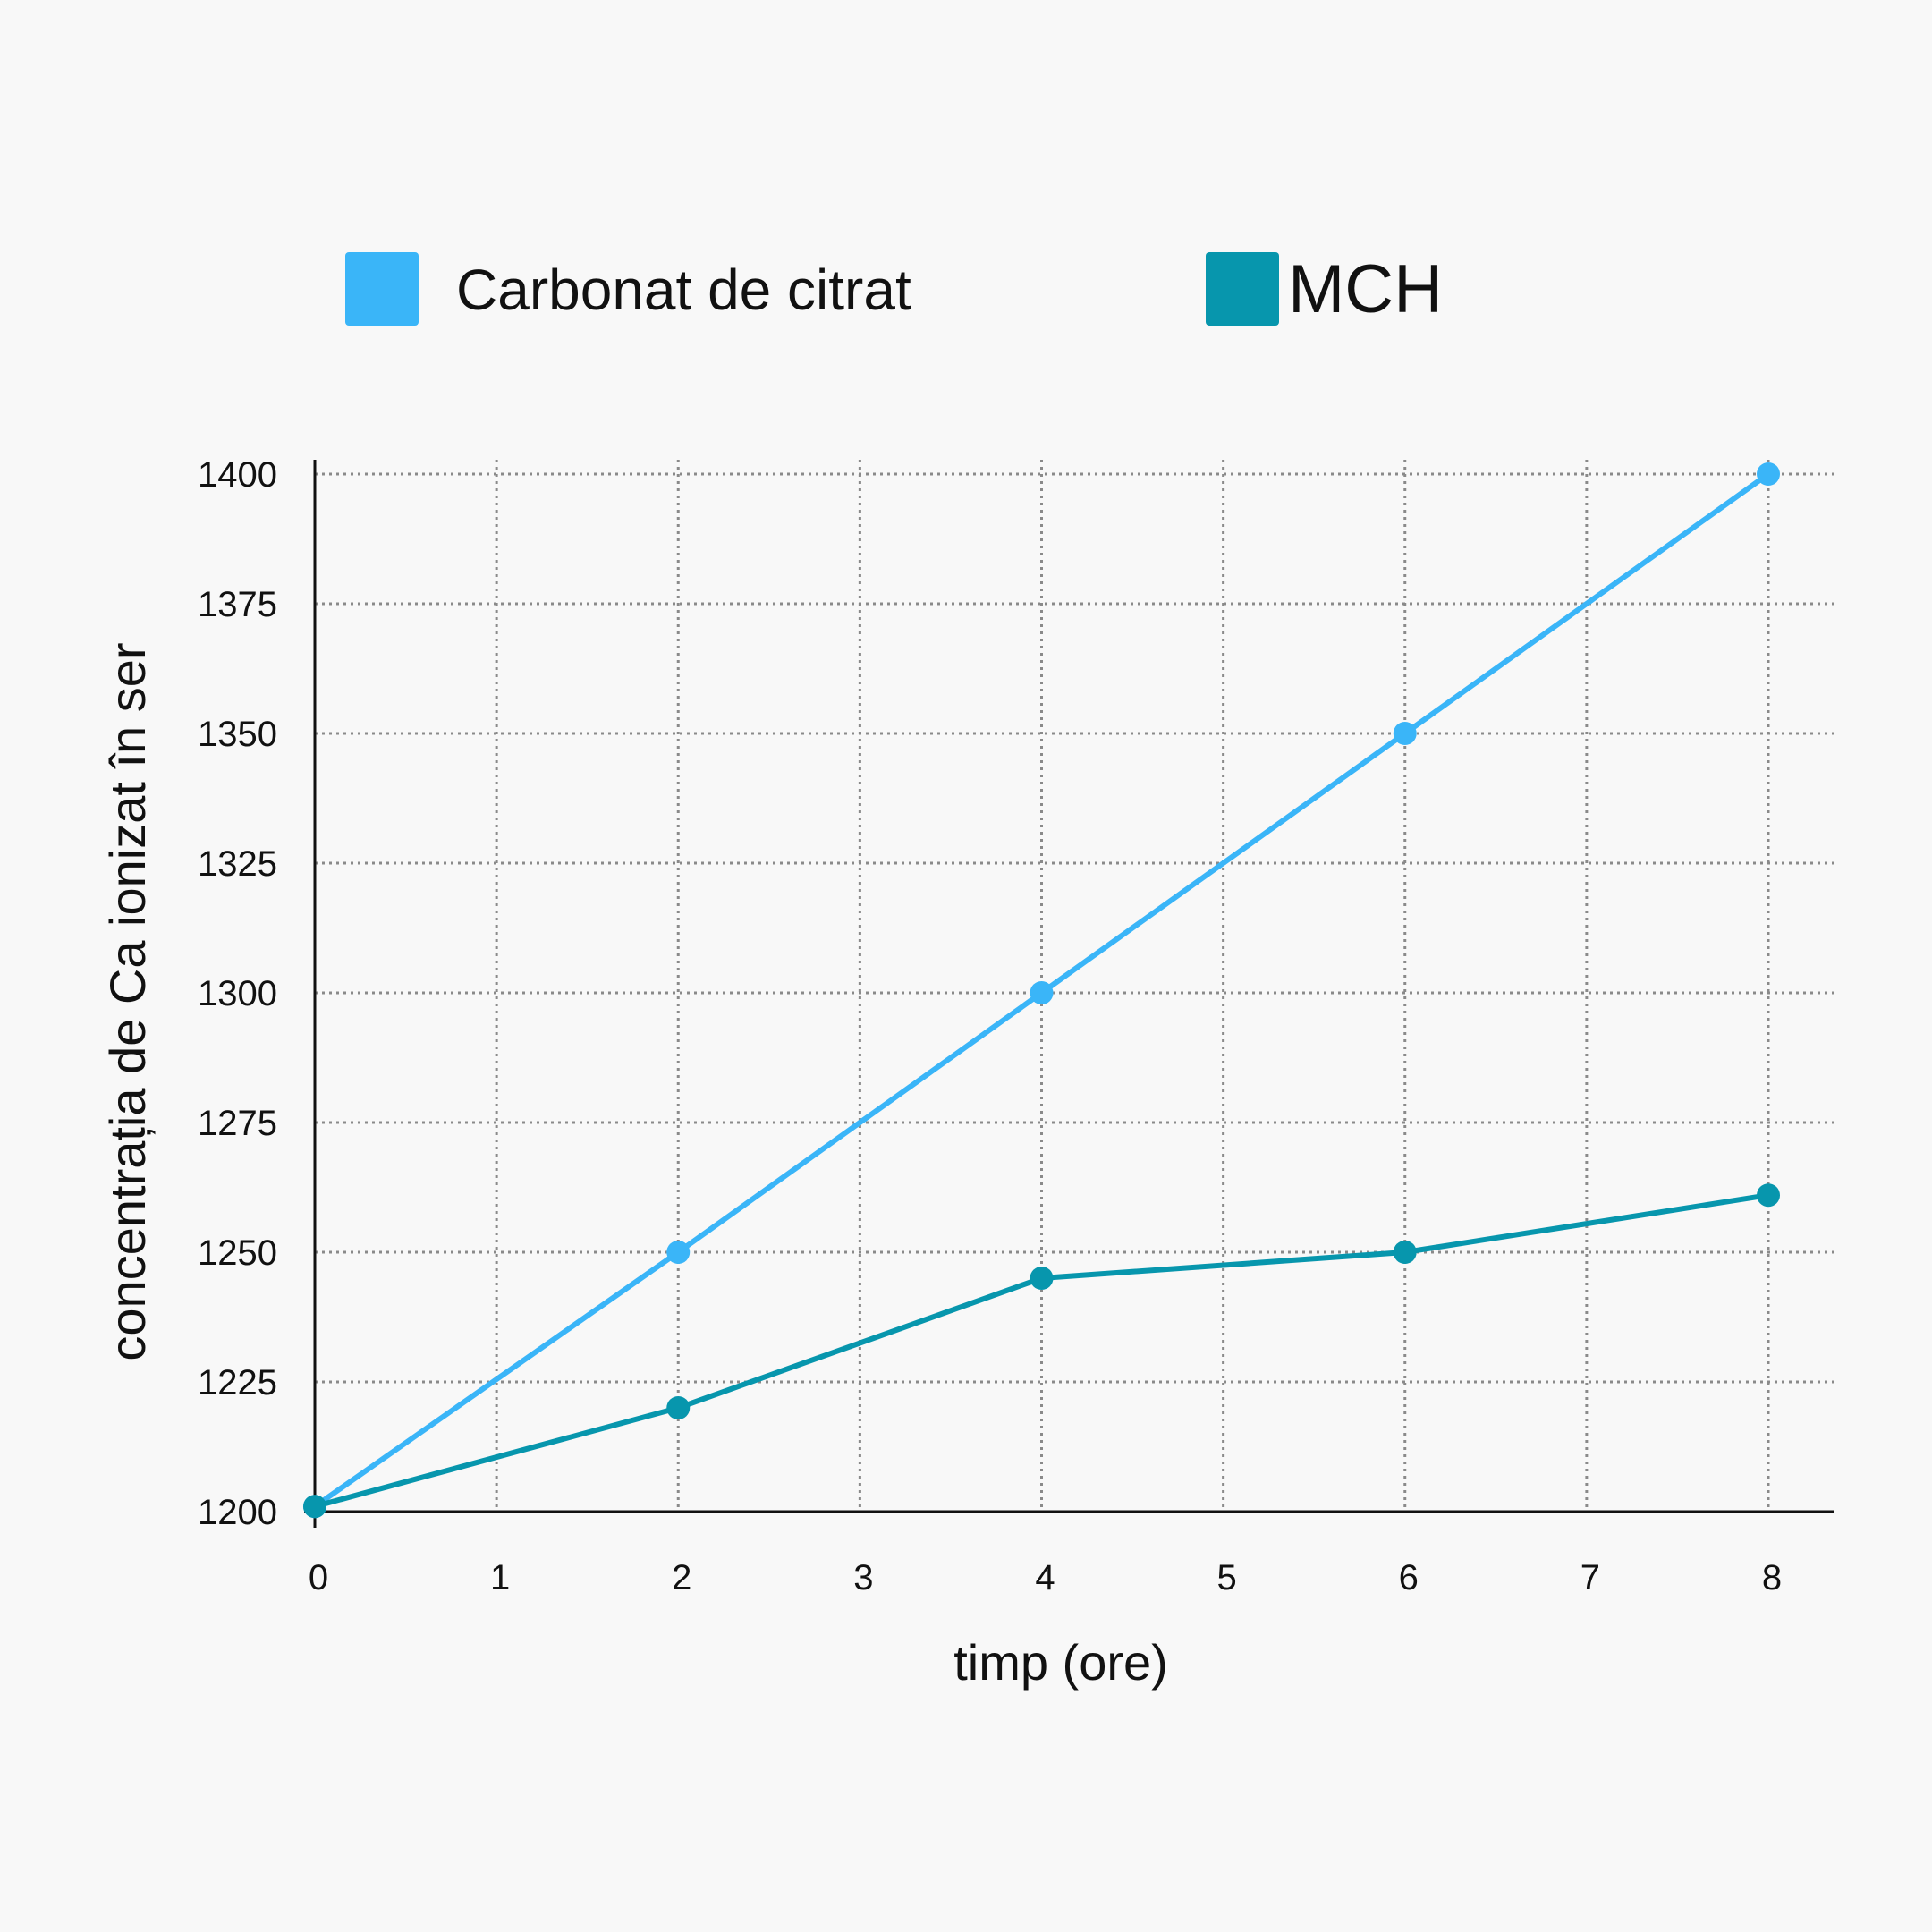  What do you see at coordinates (318, 1577) in the screenshot?
I see `x-tick-label: 0` at bounding box center [318, 1577].